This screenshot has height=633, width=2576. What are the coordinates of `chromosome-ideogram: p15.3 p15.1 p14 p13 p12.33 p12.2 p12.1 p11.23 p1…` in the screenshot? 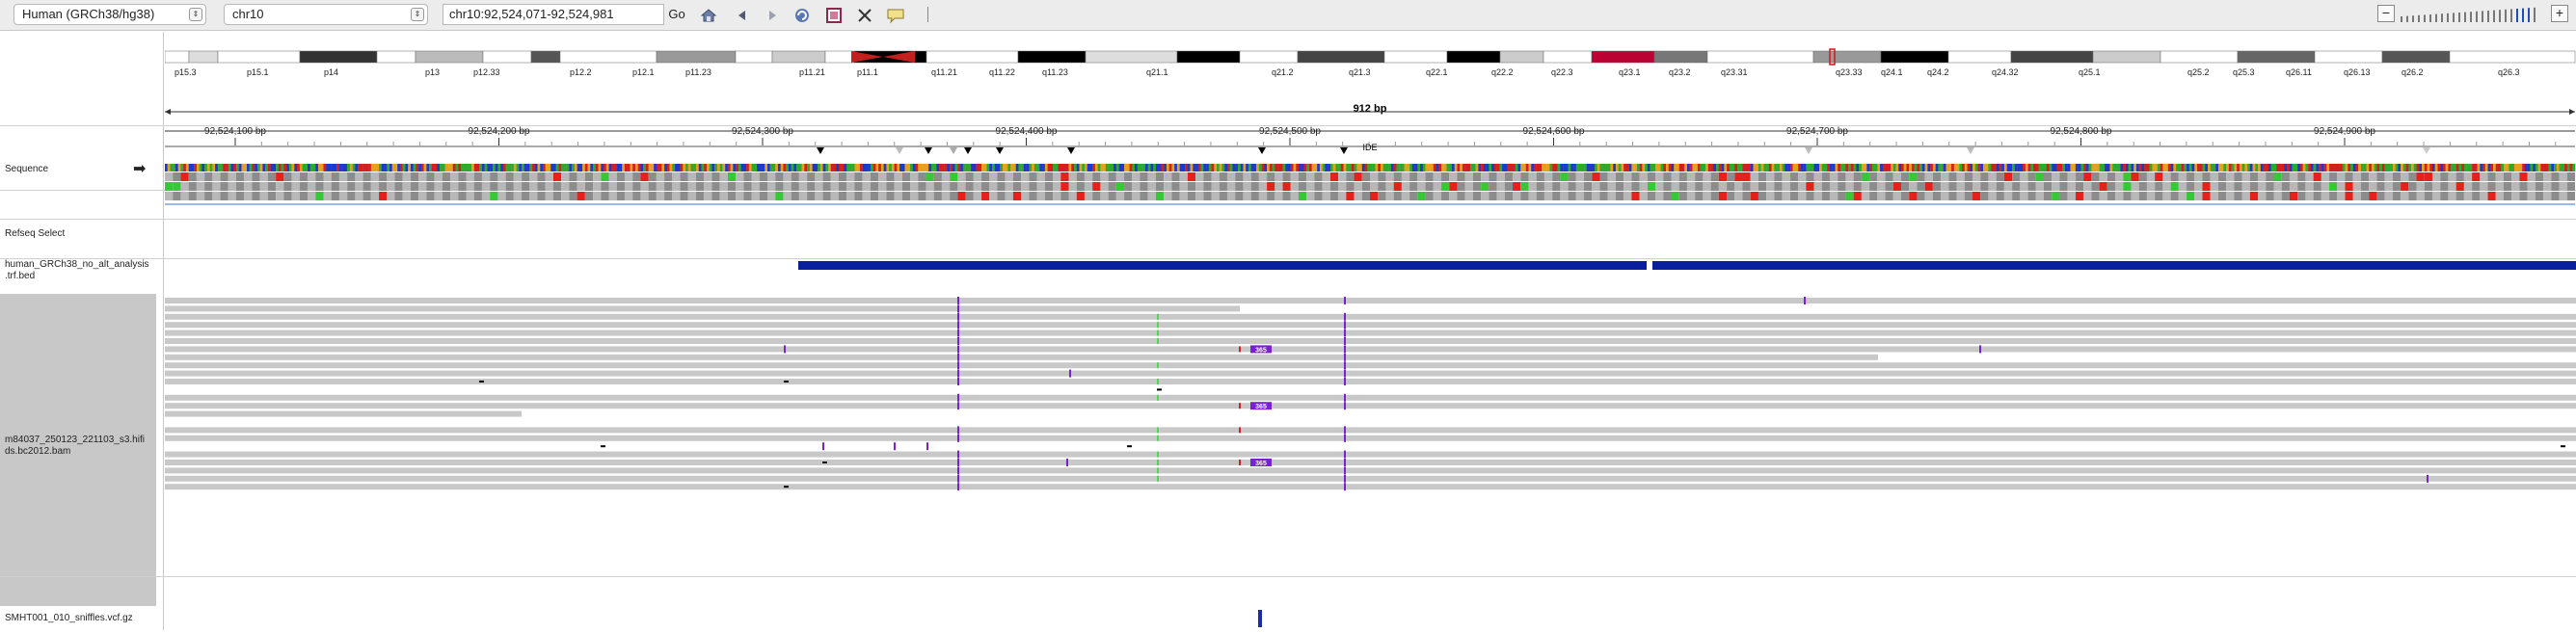 It's located at (1370, 62).